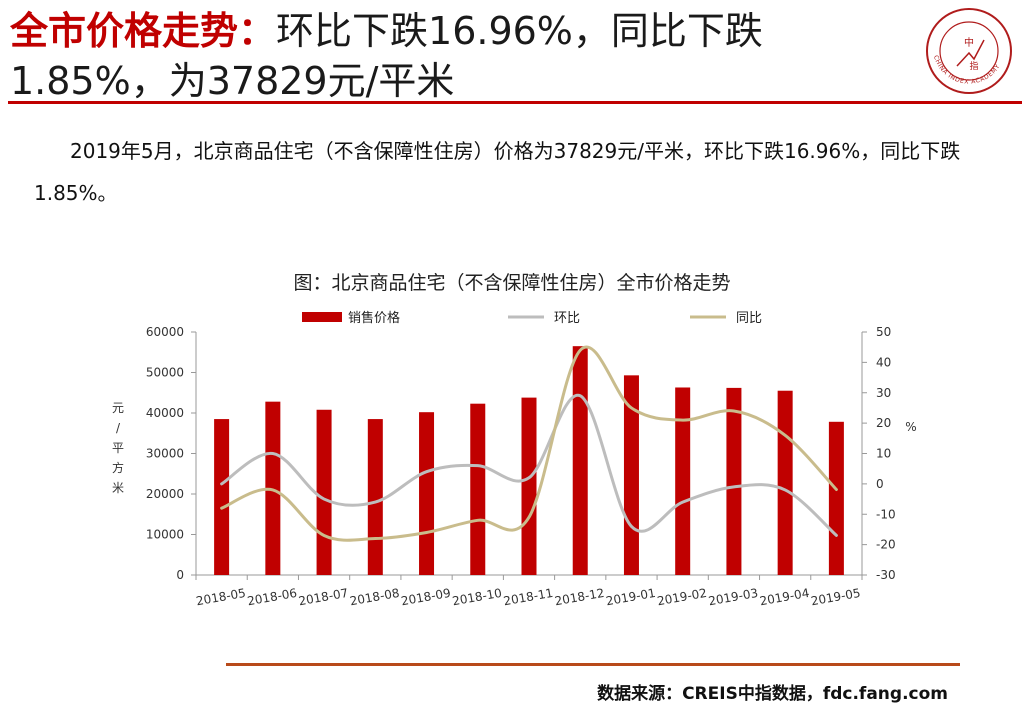  Describe the element at coordinates (785, 597) in the screenshot. I see `x-tick-label: 2019-04` at that location.